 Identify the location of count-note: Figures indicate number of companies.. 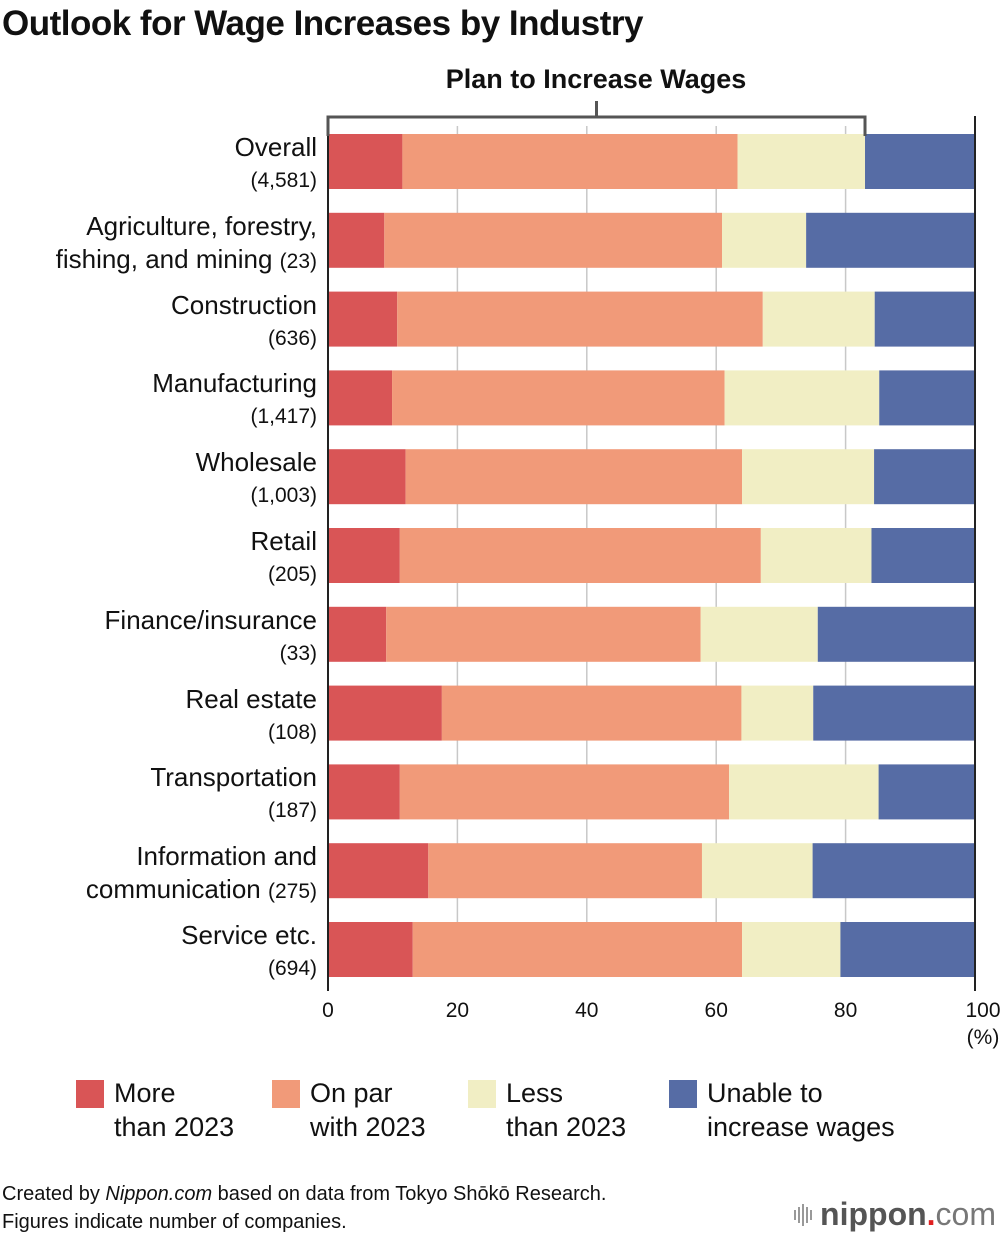
(174, 1222).